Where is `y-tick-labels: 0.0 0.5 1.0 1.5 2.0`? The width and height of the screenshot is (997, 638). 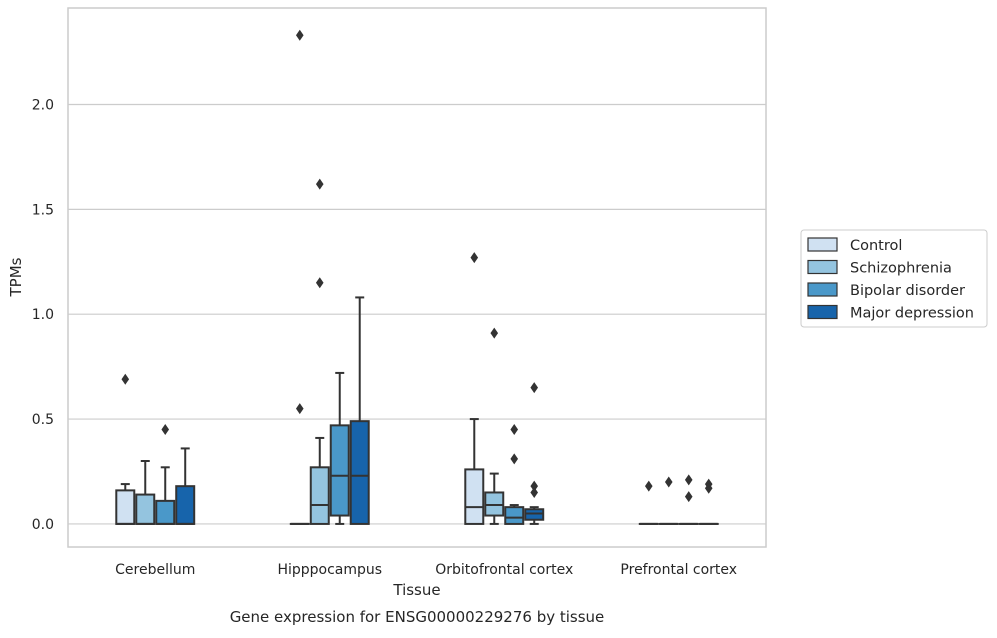 y-tick-labels: 0.0 0.5 1.0 1.5 2.0 is located at coordinates (43, 314).